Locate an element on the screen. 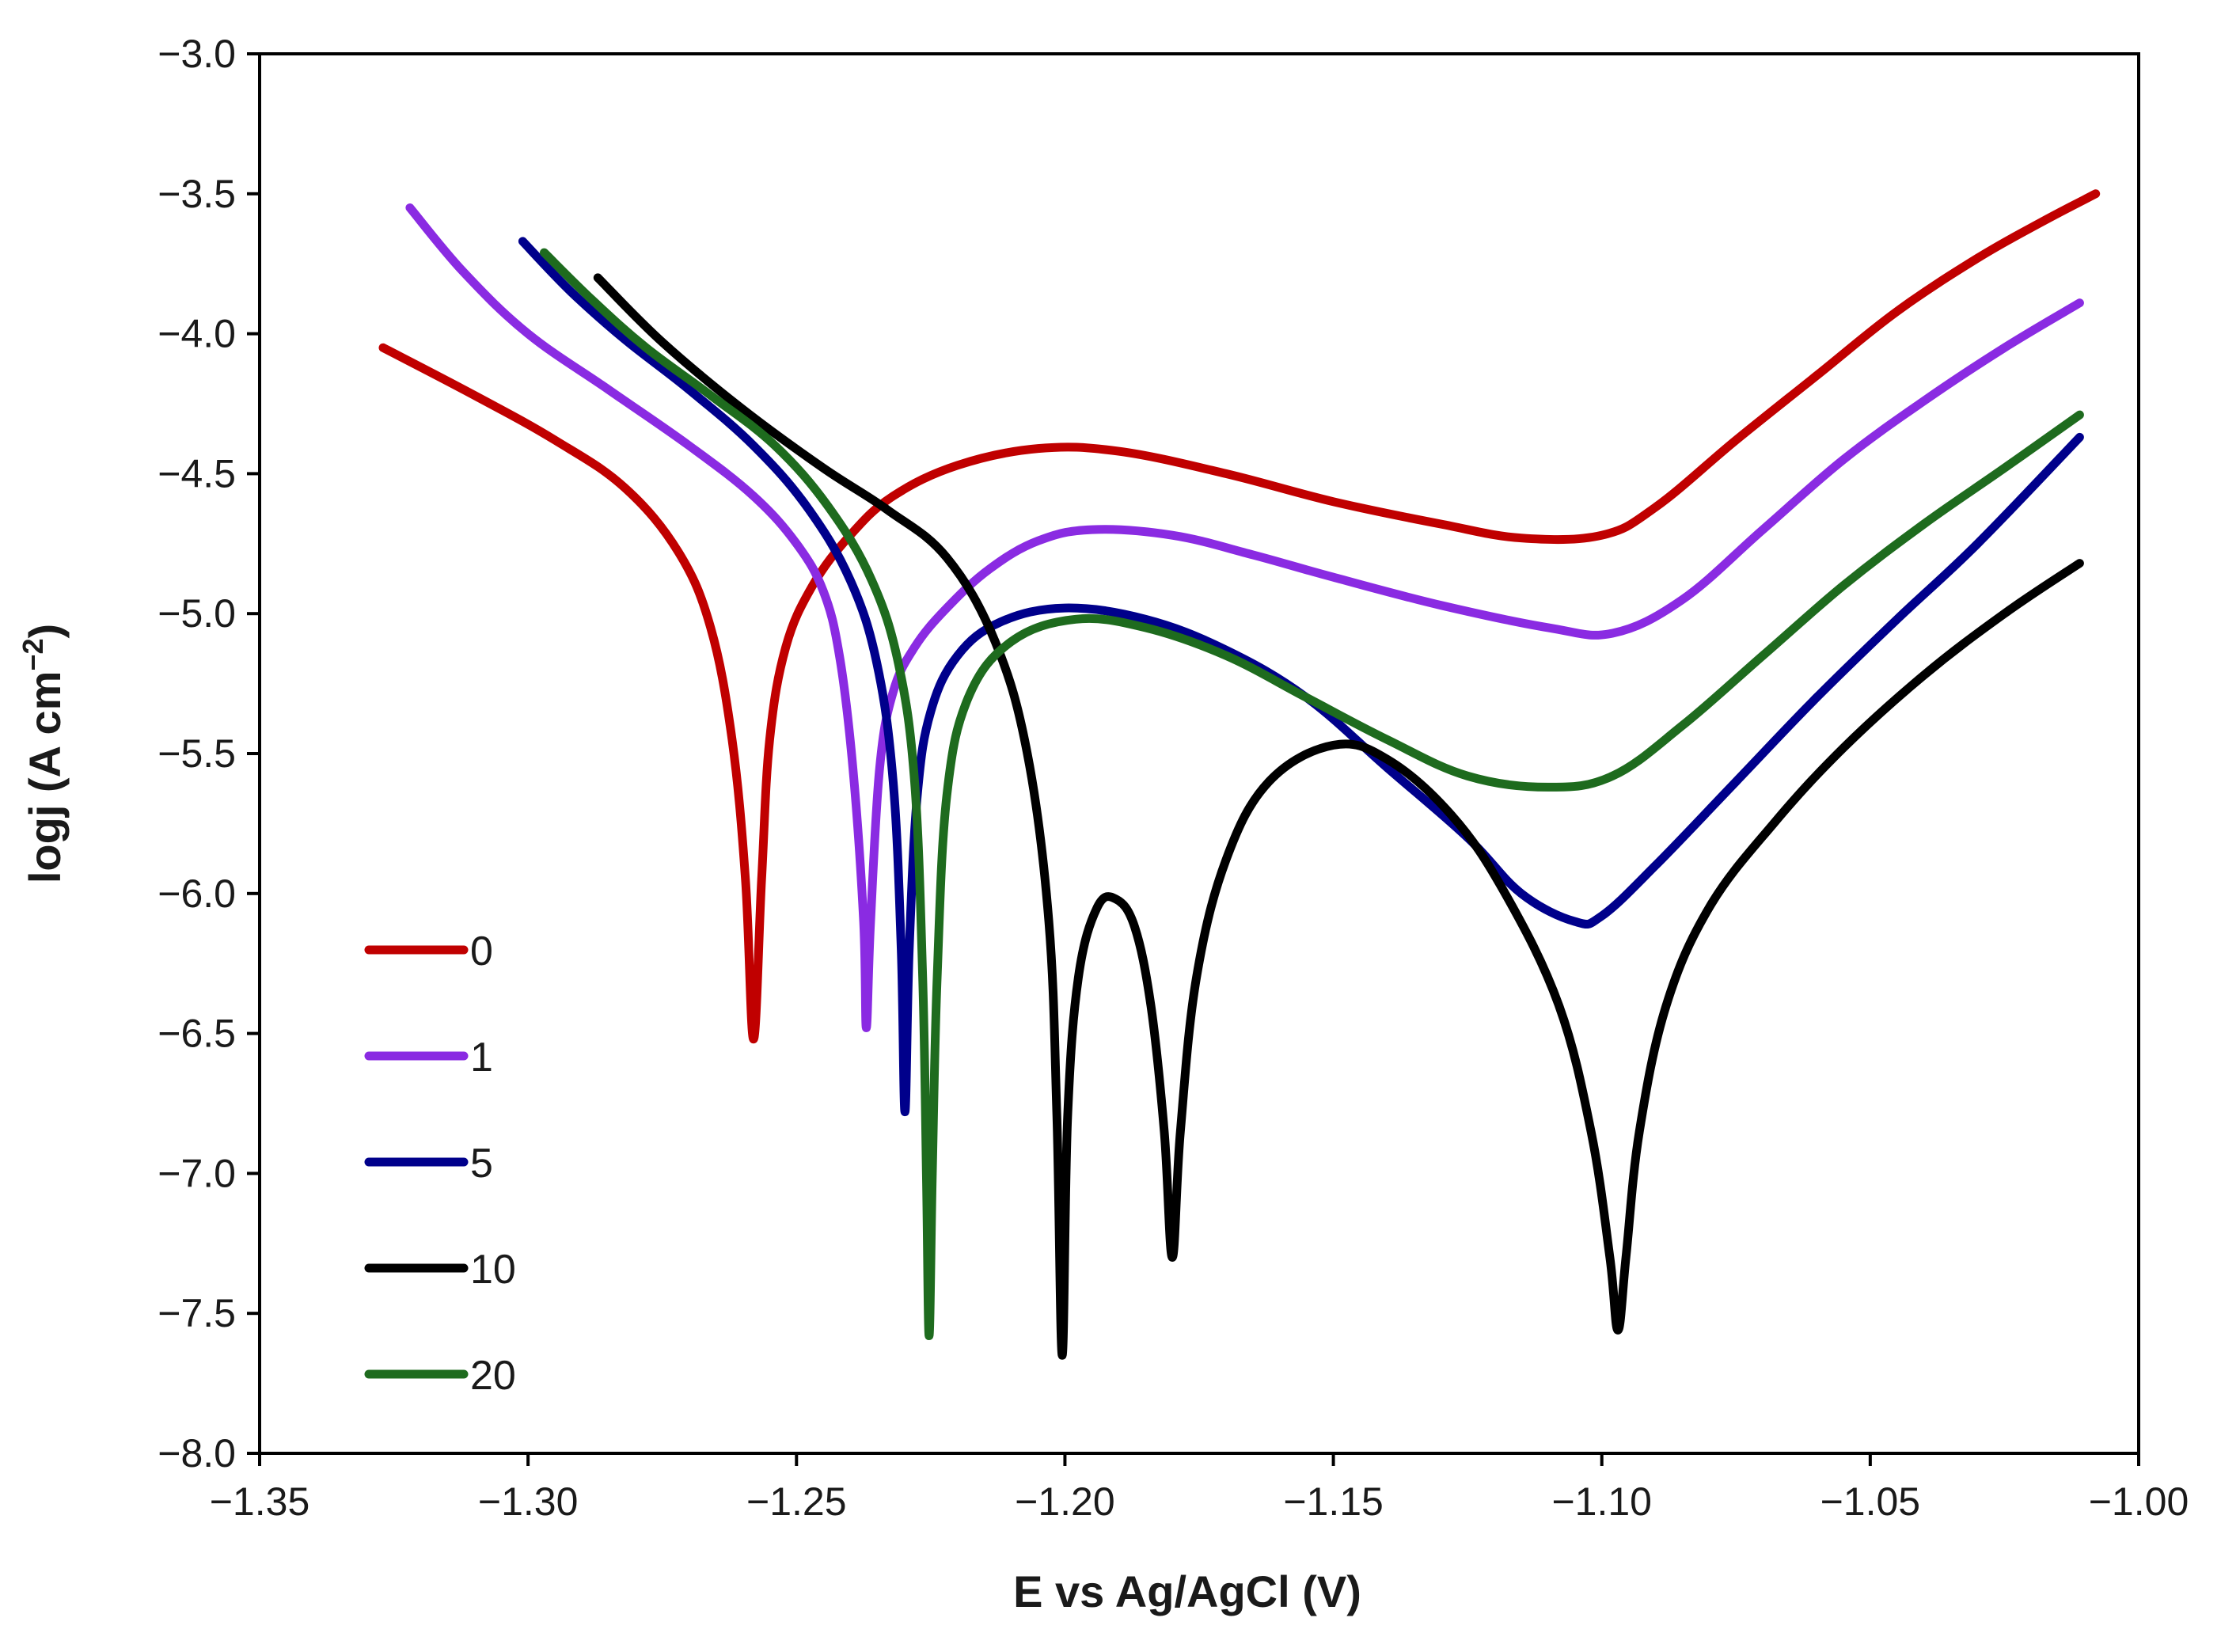 Image resolution: width=2221 pixels, height=1652 pixels. y-tick-label: −7.0 is located at coordinates (197, 1173).